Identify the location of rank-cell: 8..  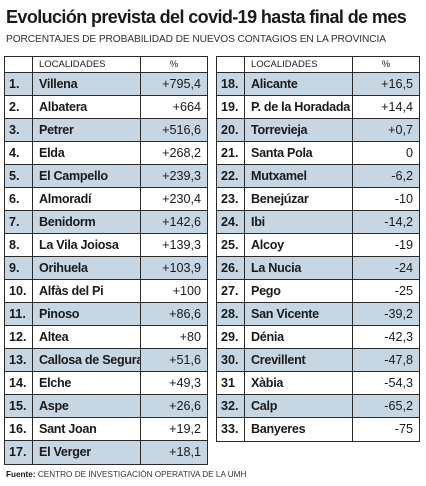
(19, 245).